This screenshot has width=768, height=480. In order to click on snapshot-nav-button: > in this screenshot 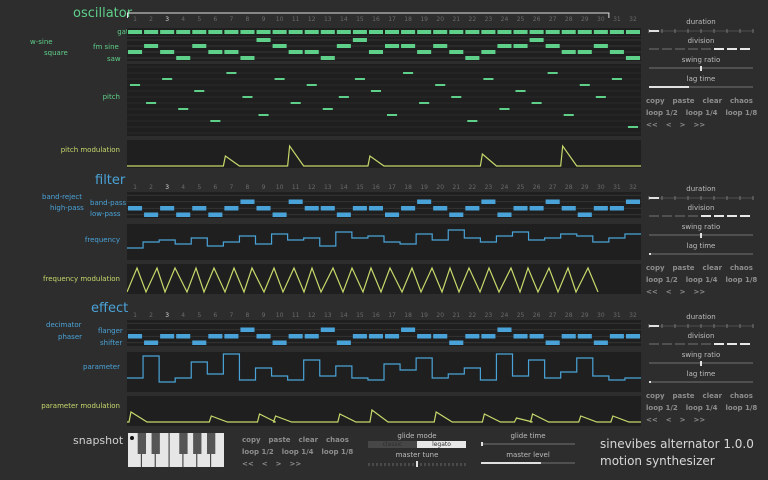, I will do `click(278, 464)`.